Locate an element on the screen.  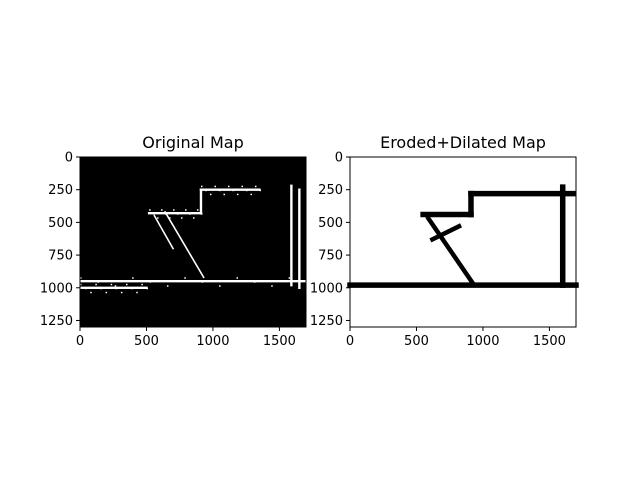
eroded-dilated-map-xtick-label: 1000 is located at coordinates (482, 341).